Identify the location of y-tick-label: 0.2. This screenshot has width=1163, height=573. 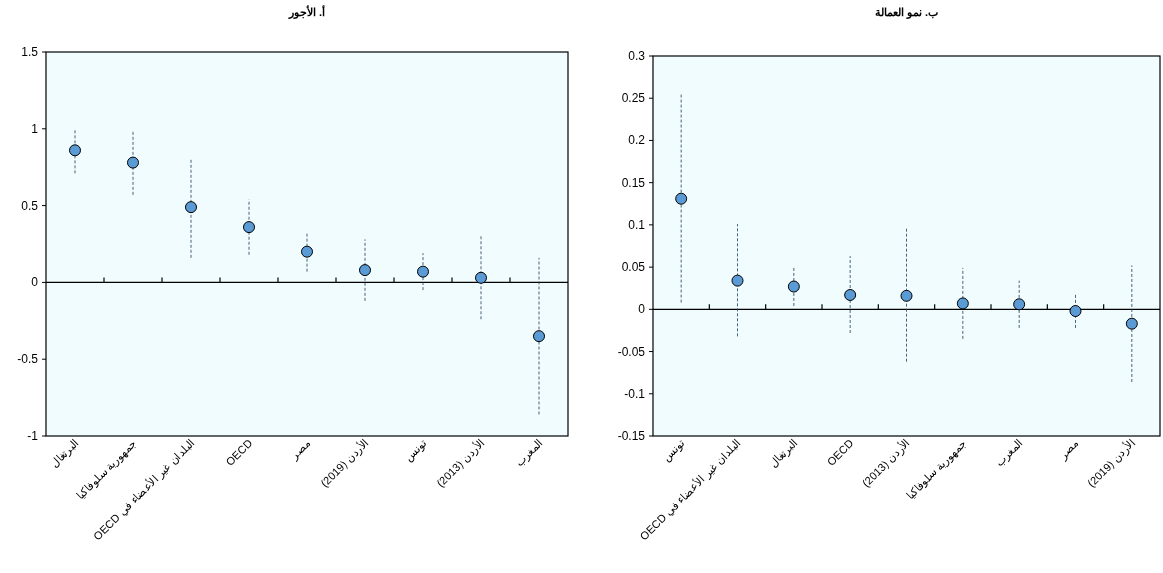
(637, 140).